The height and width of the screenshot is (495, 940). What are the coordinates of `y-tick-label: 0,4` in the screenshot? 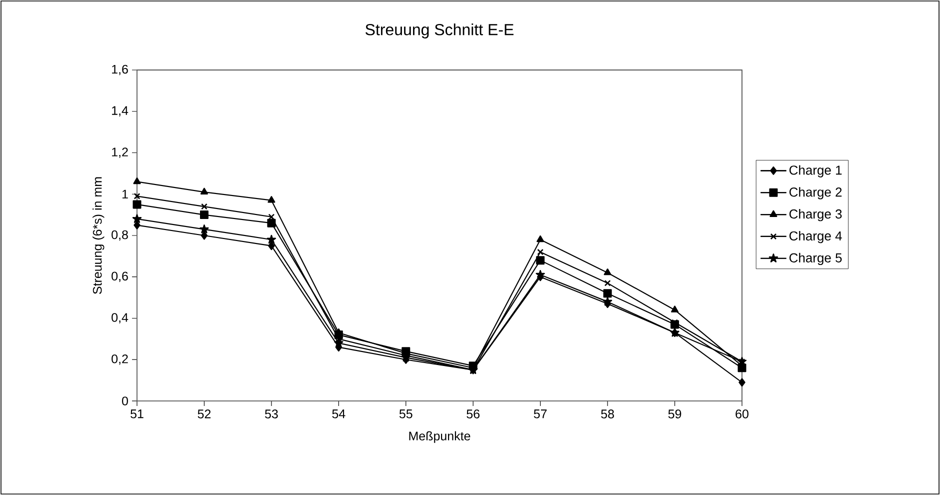 It's located at (120, 318).